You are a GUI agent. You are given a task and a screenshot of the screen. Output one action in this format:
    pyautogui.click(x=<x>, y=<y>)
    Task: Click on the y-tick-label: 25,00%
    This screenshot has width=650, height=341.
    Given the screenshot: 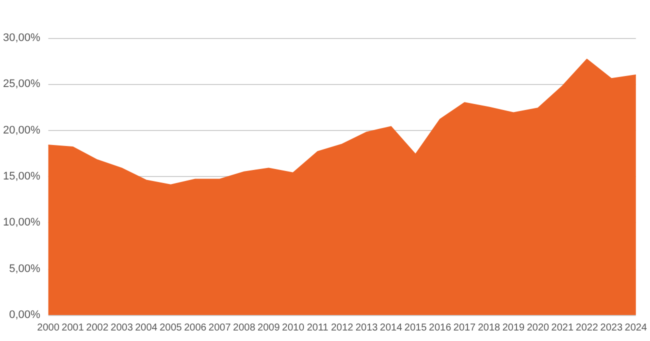 What is the action you would take?
    pyautogui.click(x=21, y=84)
    